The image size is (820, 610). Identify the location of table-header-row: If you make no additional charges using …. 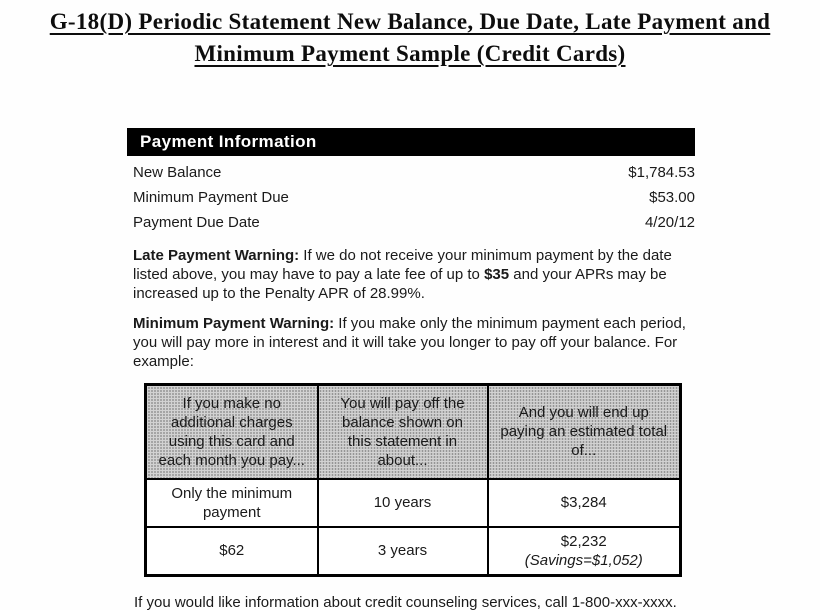
(413, 431).